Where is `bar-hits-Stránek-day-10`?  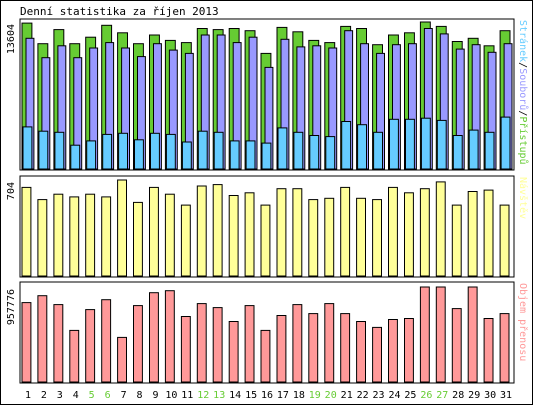 bar-hits-Stránek-day-10 is located at coordinates (170, 151).